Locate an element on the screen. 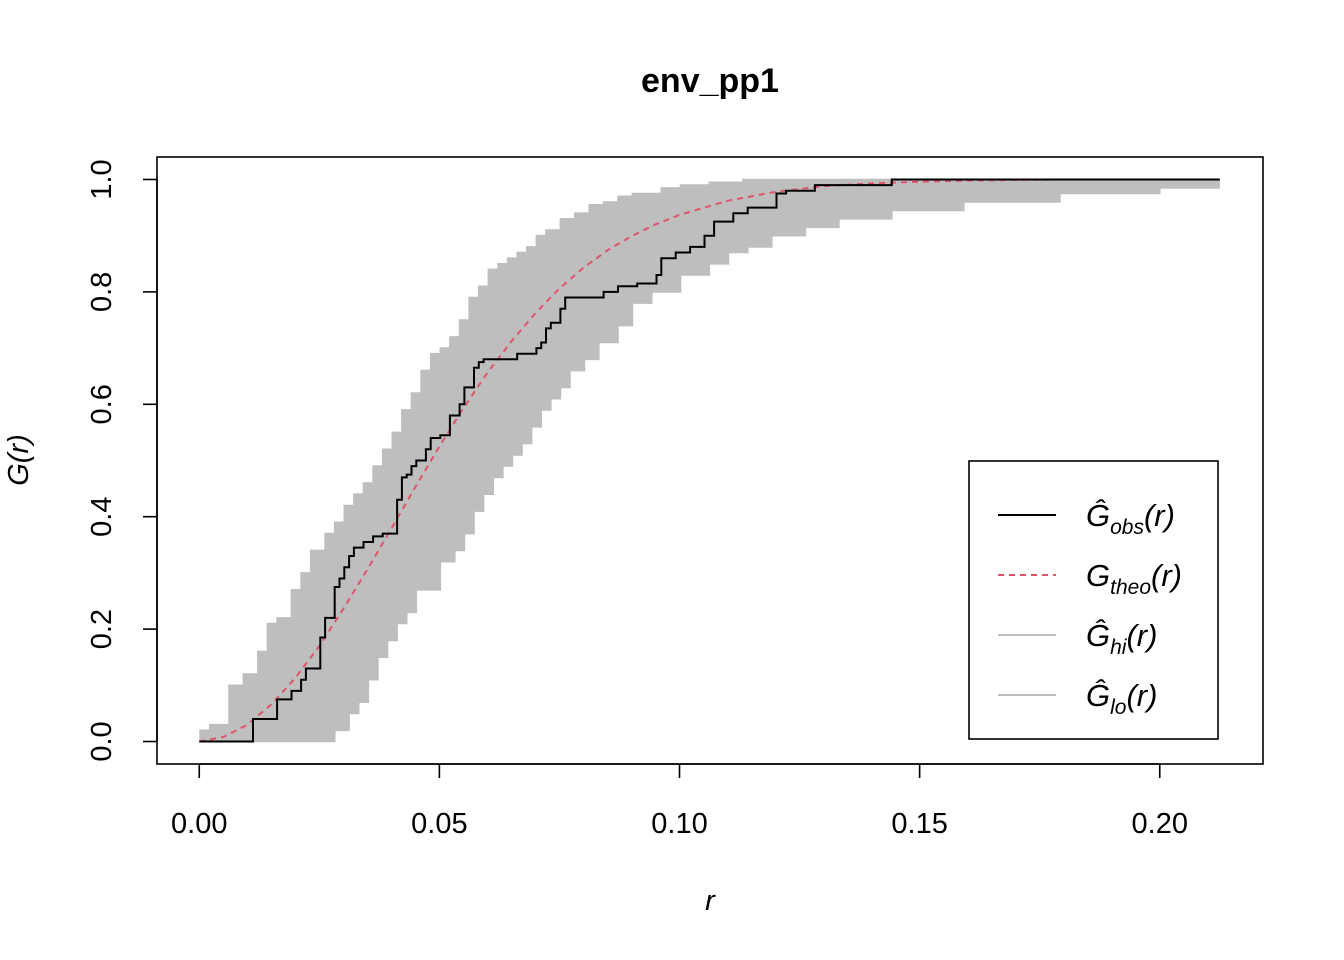 The image size is (1344, 960). x-axis-label: r is located at coordinates (710, 901).